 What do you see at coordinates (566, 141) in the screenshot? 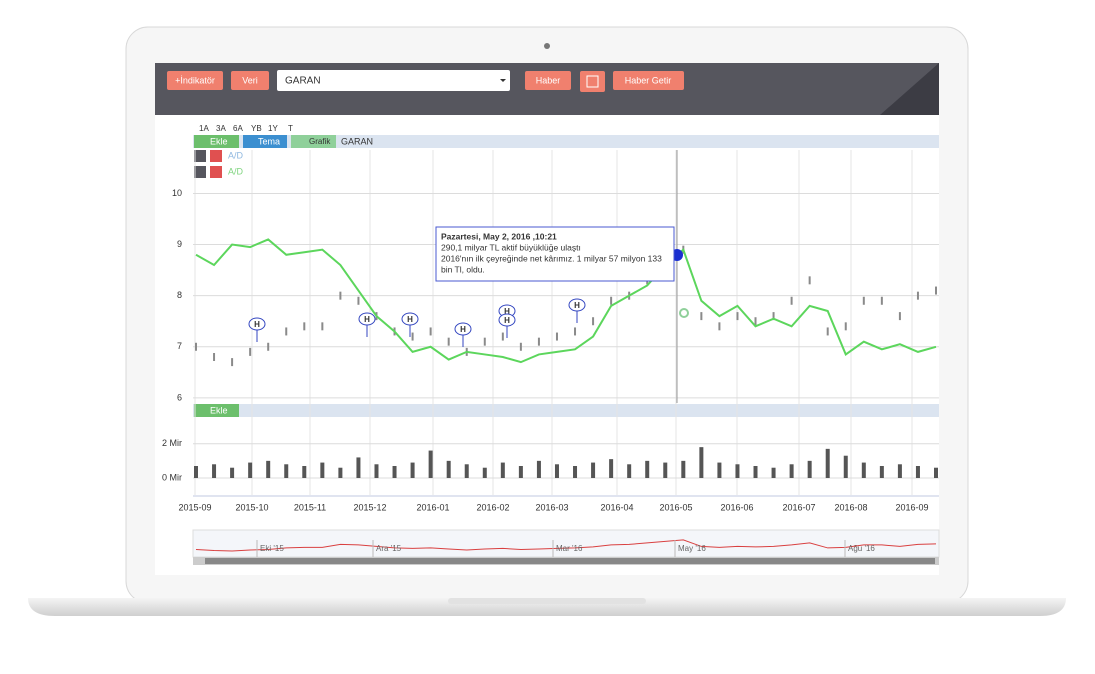
I see `panel-header` at bounding box center [566, 141].